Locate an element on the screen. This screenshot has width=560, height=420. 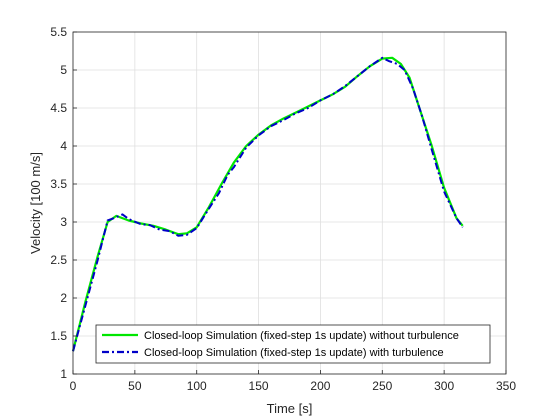
y-tick-label: 5 is located at coordinates (63, 70).